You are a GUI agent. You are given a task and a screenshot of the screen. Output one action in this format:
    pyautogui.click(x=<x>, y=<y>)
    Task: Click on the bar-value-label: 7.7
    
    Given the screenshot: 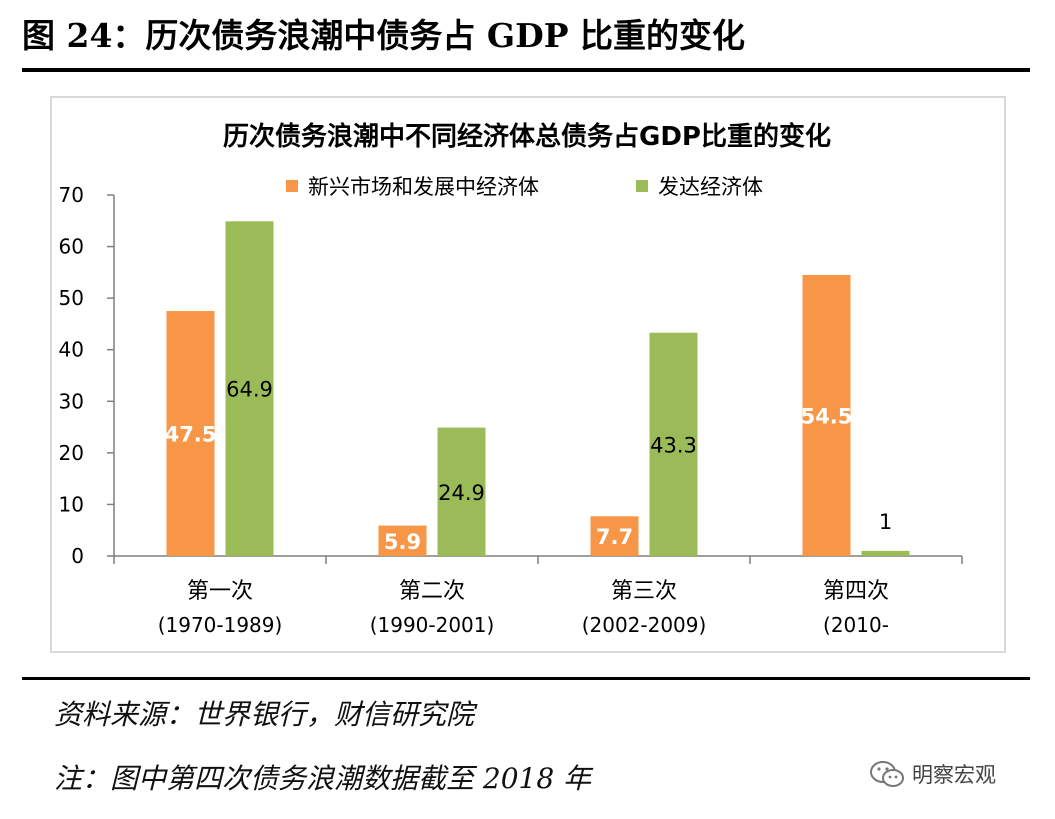 What is the action you would take?
    pyautogui.click(x=614, y=537)
    